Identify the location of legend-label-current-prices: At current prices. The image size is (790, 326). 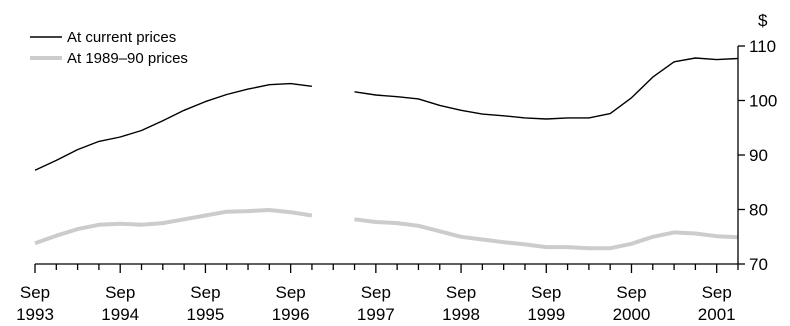
(121, 37).